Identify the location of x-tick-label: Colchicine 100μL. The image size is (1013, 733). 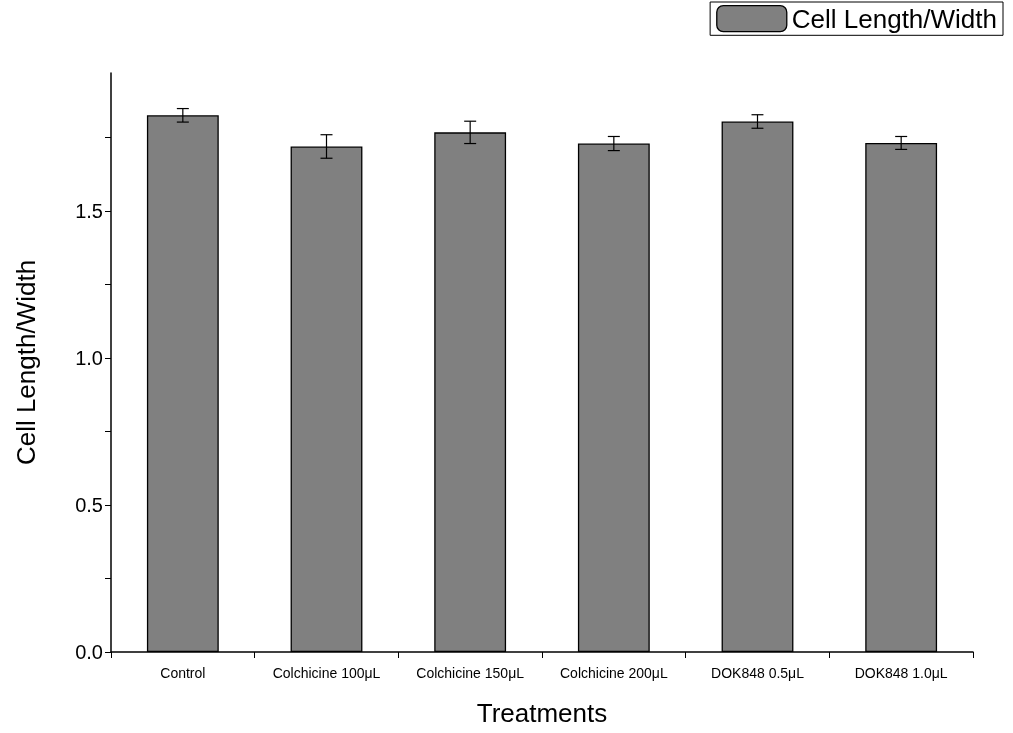
(326, 673).